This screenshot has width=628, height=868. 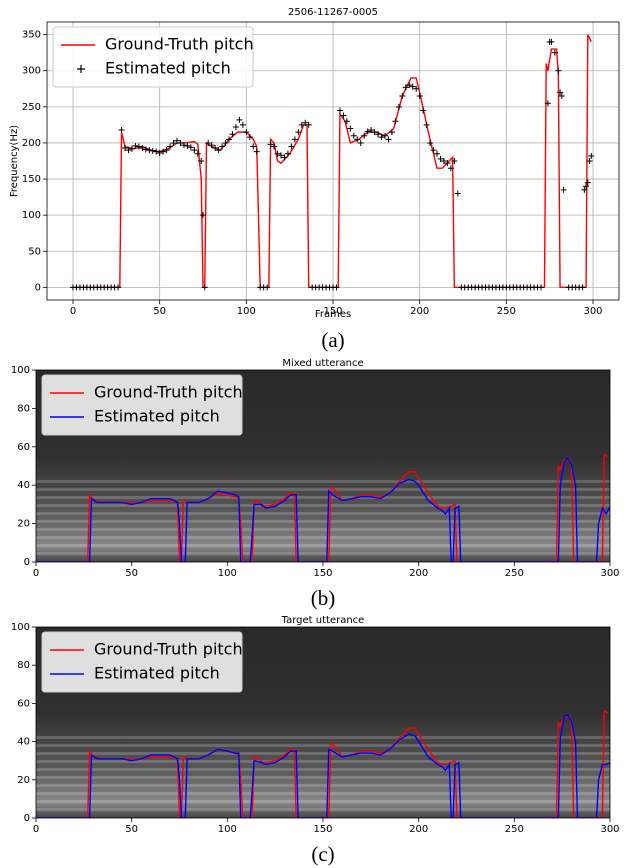 I want to click on caption: (a), so click(x=332, y=340).